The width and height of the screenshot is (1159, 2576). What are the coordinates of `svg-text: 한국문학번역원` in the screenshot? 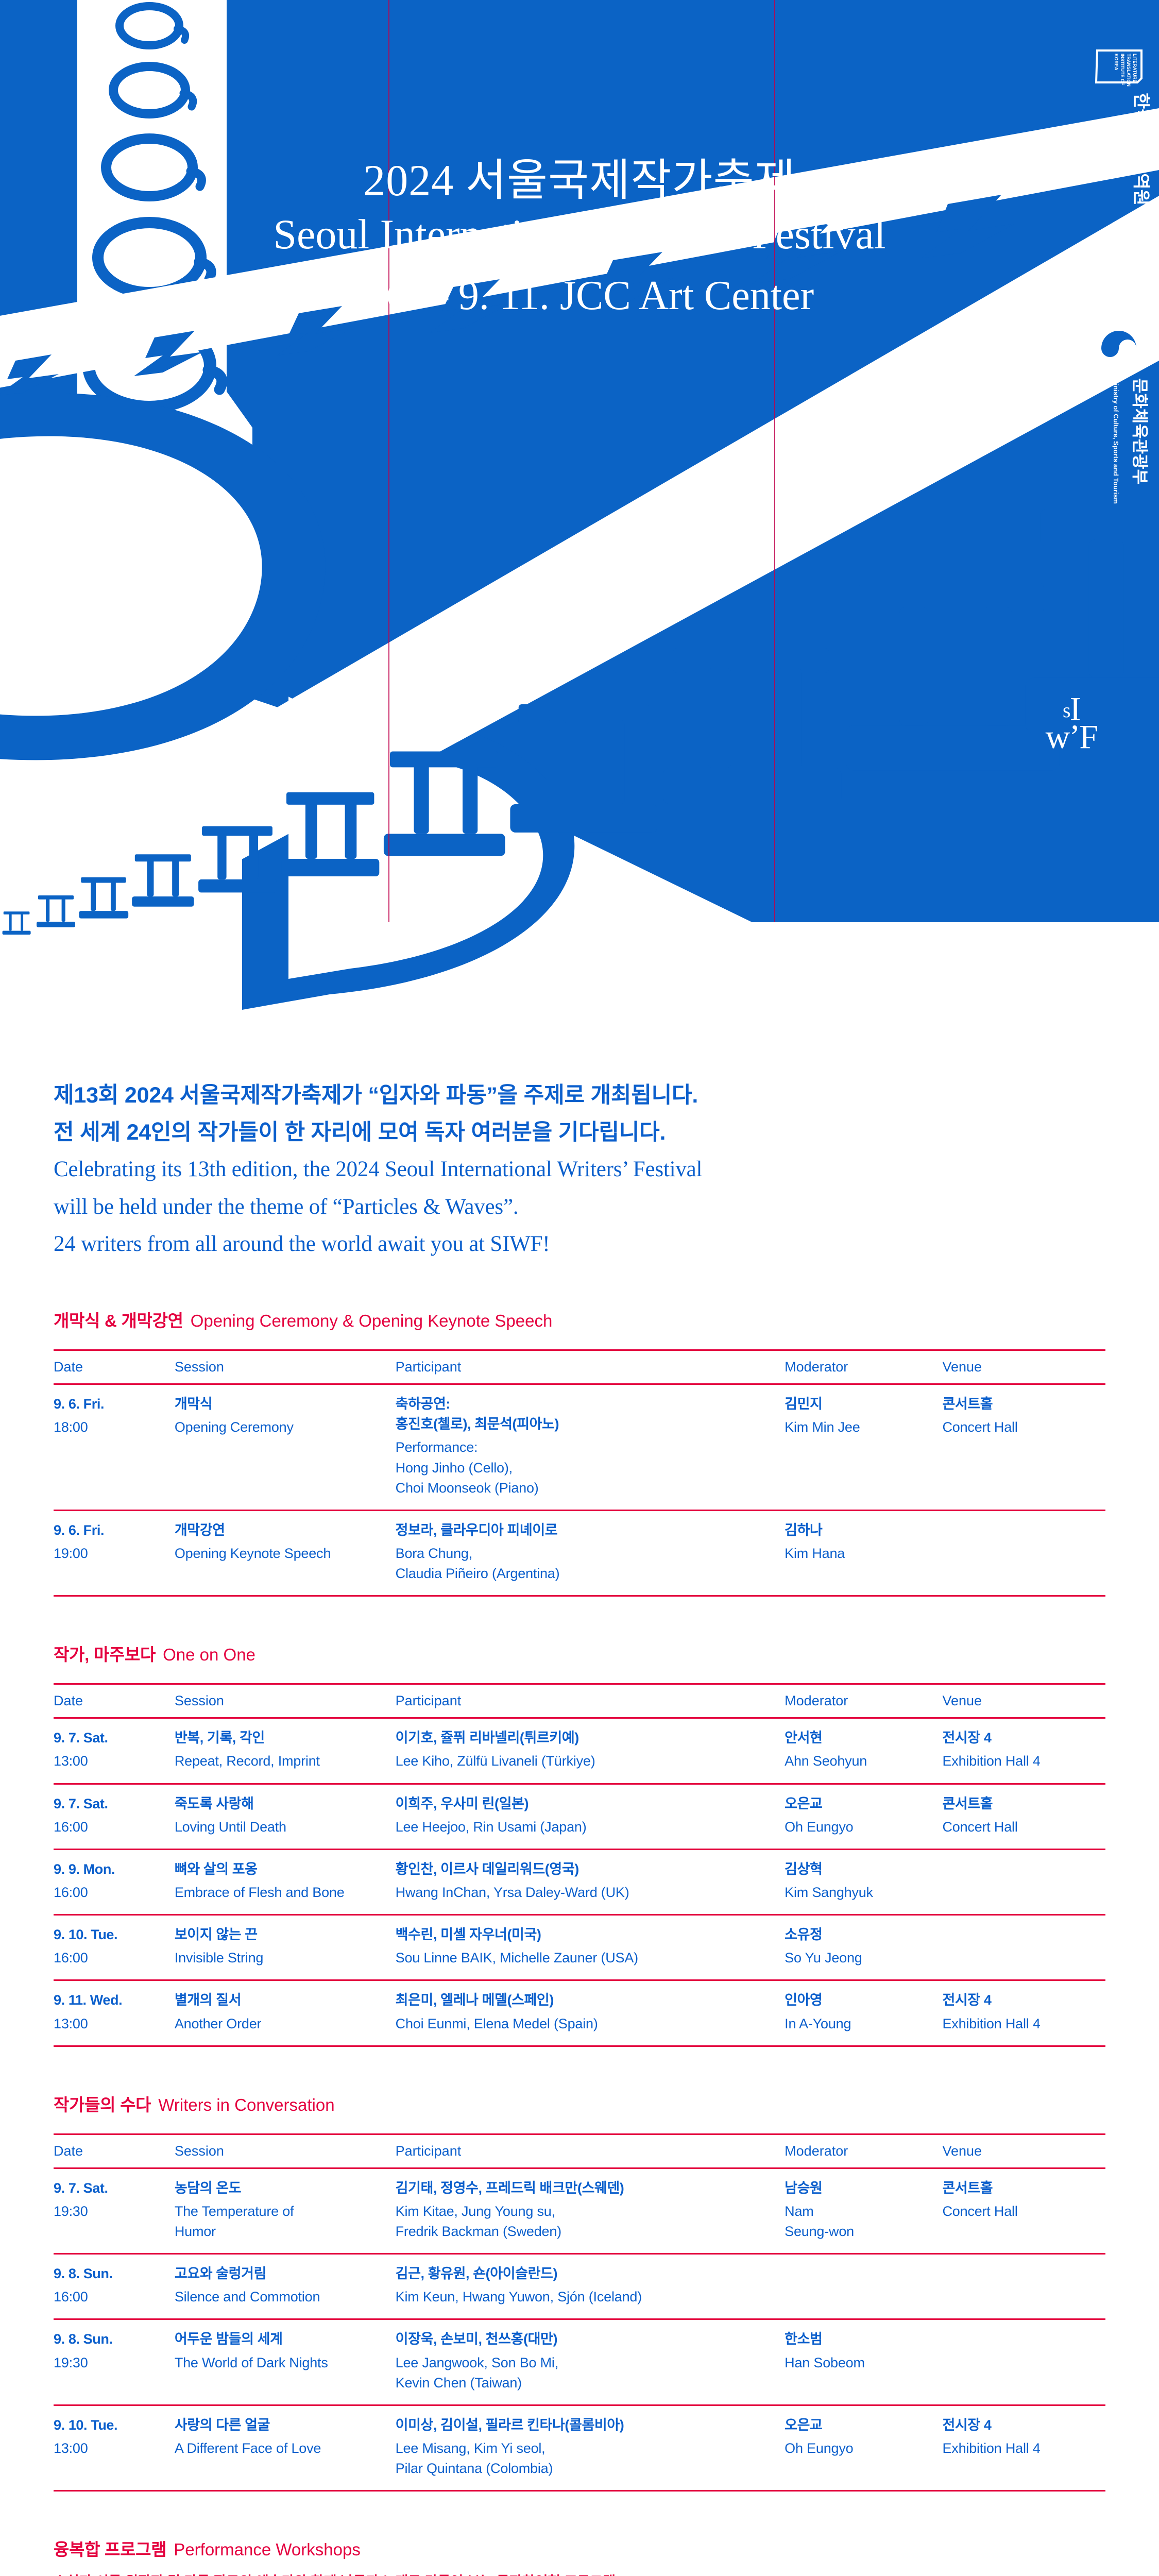 It's located at (1140, 149).